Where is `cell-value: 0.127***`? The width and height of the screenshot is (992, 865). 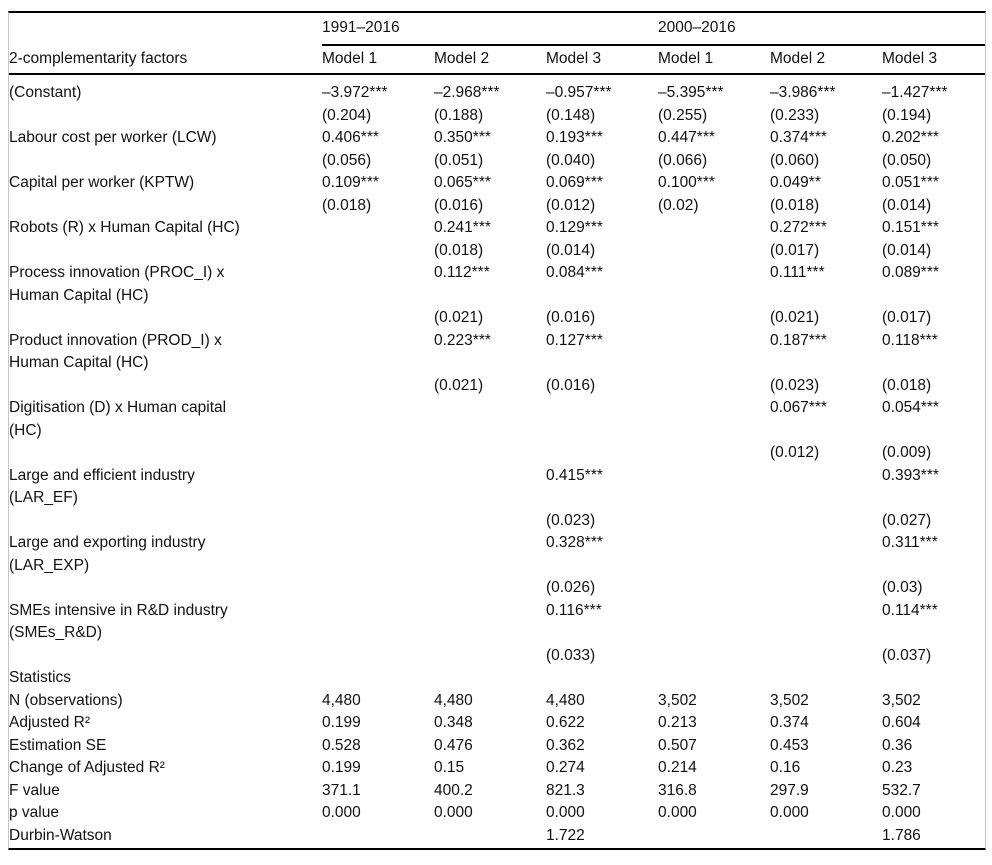
cell-value: 0.127*** is located at coordinates (574, 340).